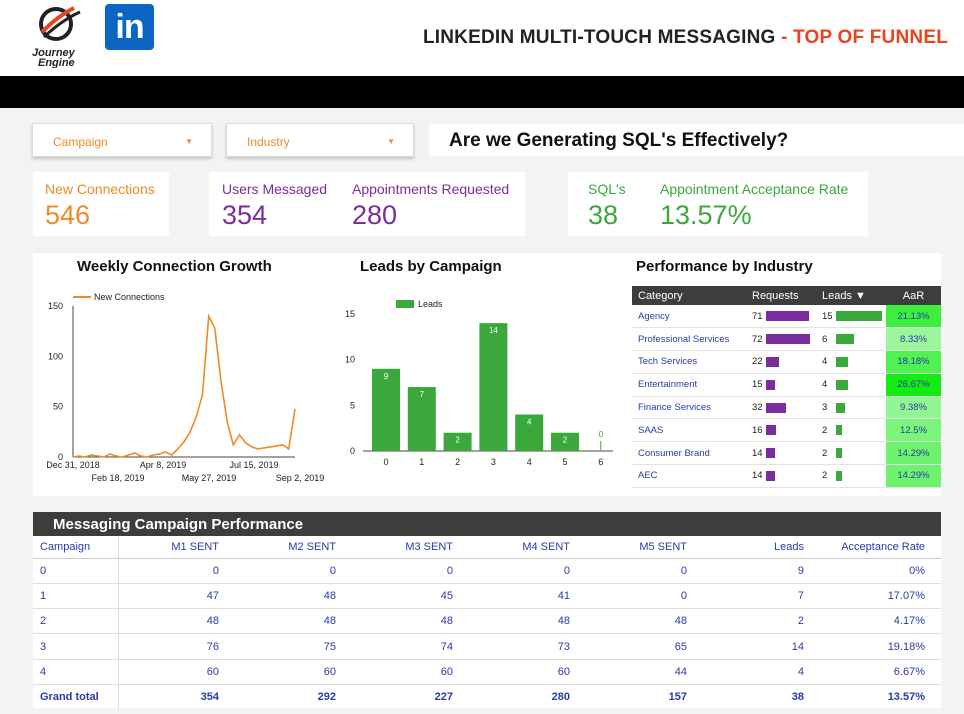  Describe the element at coordinates (293, 547) in the screenshot. I see `col-m2-sent: M2 SENT` at that location.